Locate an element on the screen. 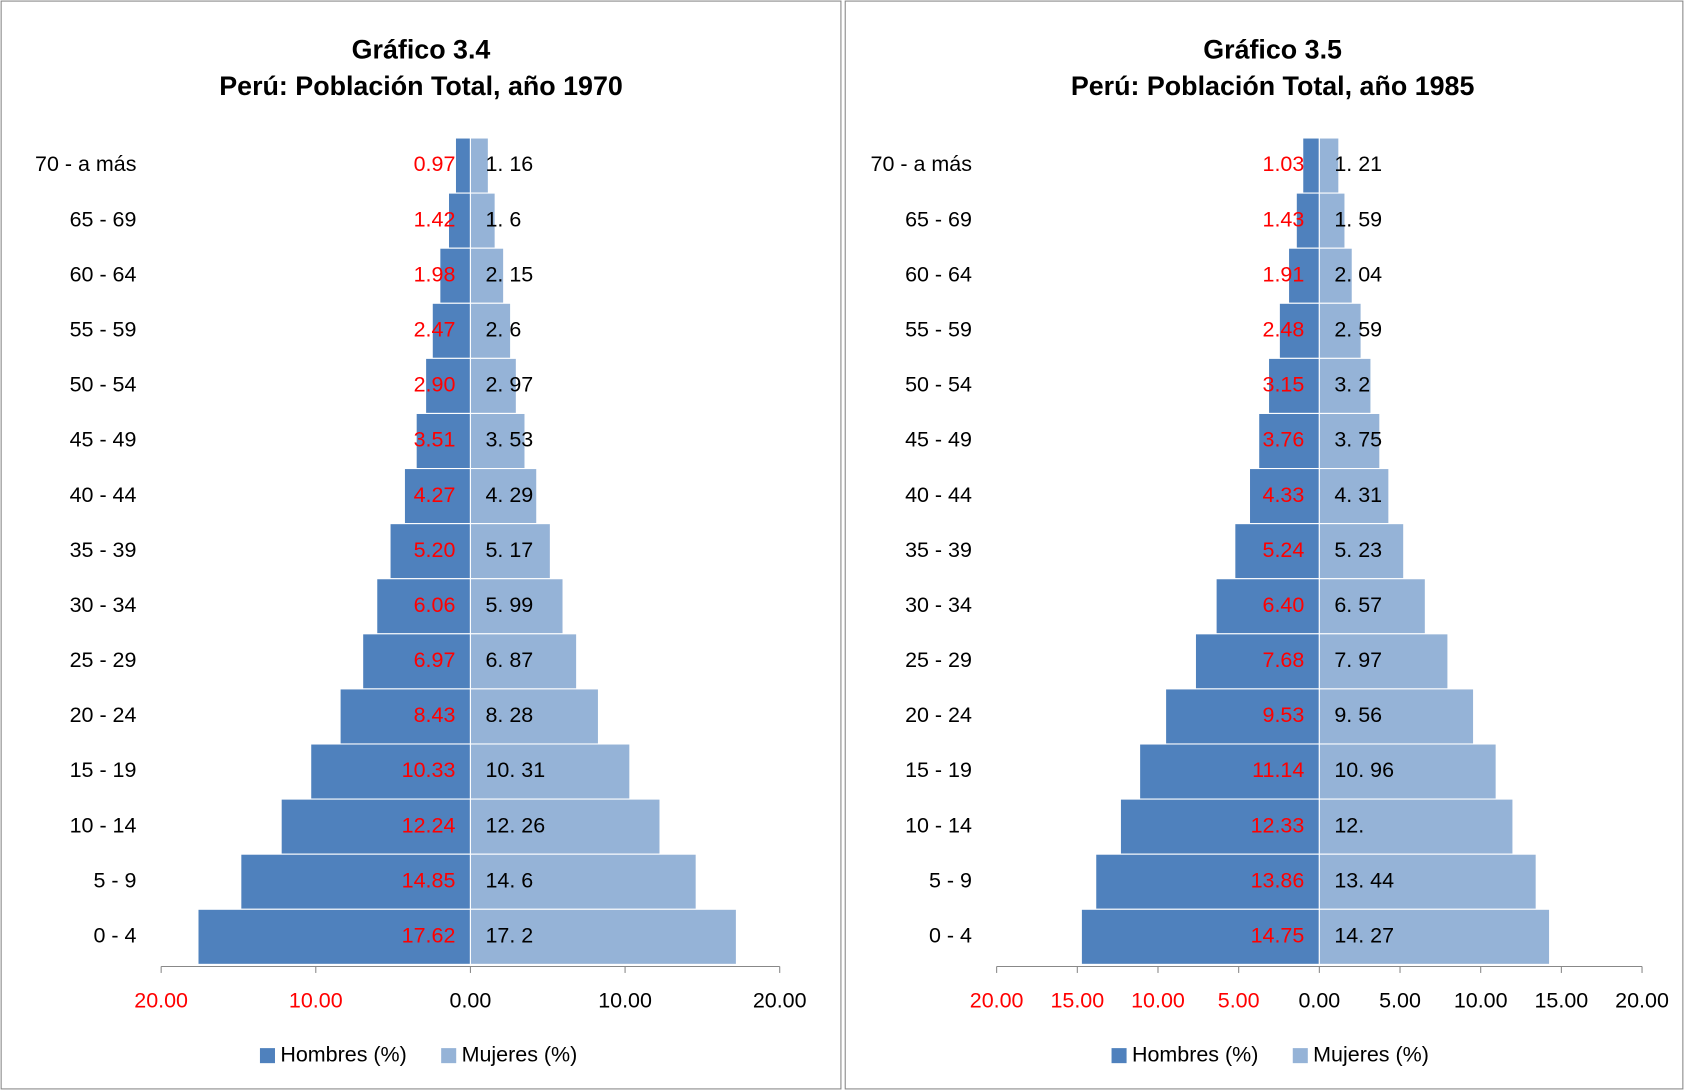 This screenshot has height=1090, width=1684. value-label: 5.20 is located at coordinates (435, 550).